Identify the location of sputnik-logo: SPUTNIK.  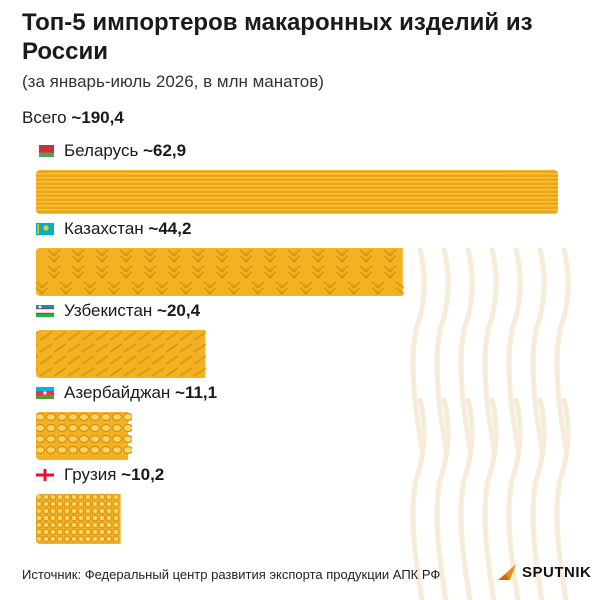
(543, 572).